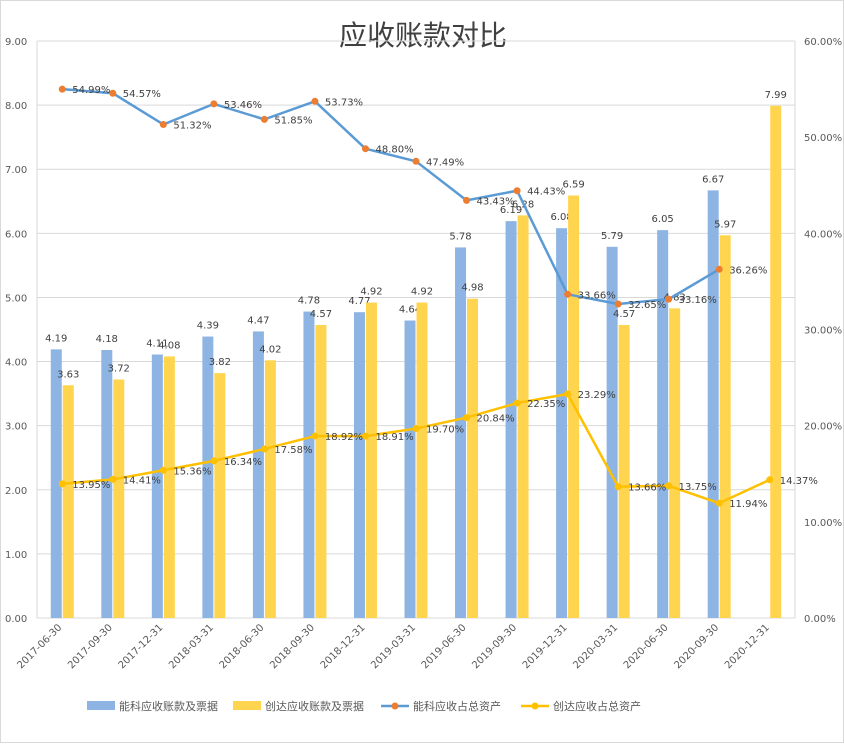 This screenshot has height=744, width=844. Describe the element at coordinates (314, 706) in the screenshot. I see `legend-label: 创达应收账款及票据` at that location.